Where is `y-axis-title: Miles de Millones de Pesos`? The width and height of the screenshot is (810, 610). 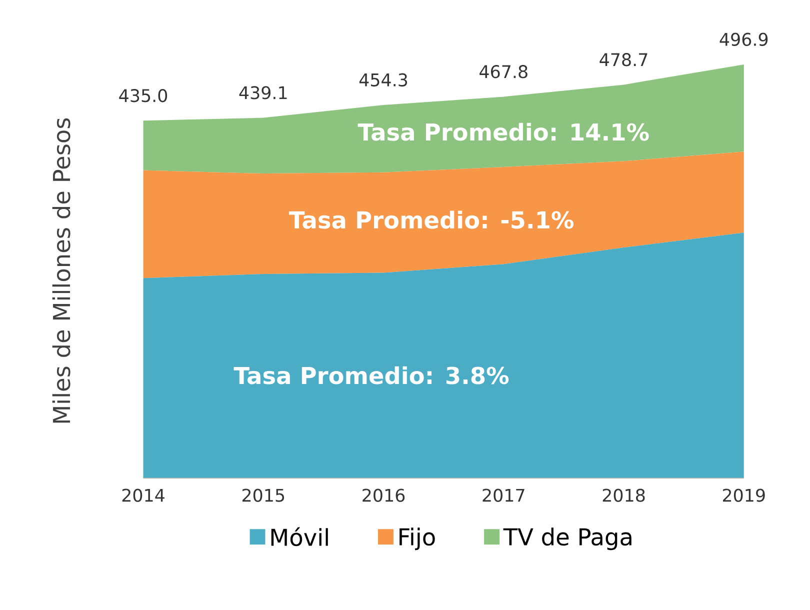
y-axis-title: Miles de Millones de Pesos is located at coordinates (61, 270).